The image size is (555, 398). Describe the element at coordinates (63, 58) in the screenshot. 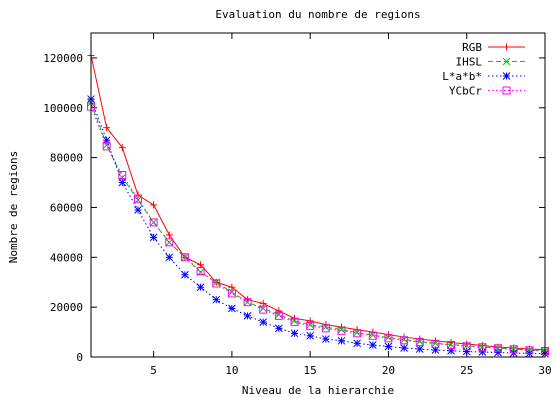

I see `y-tick-label: 120000` at that location.